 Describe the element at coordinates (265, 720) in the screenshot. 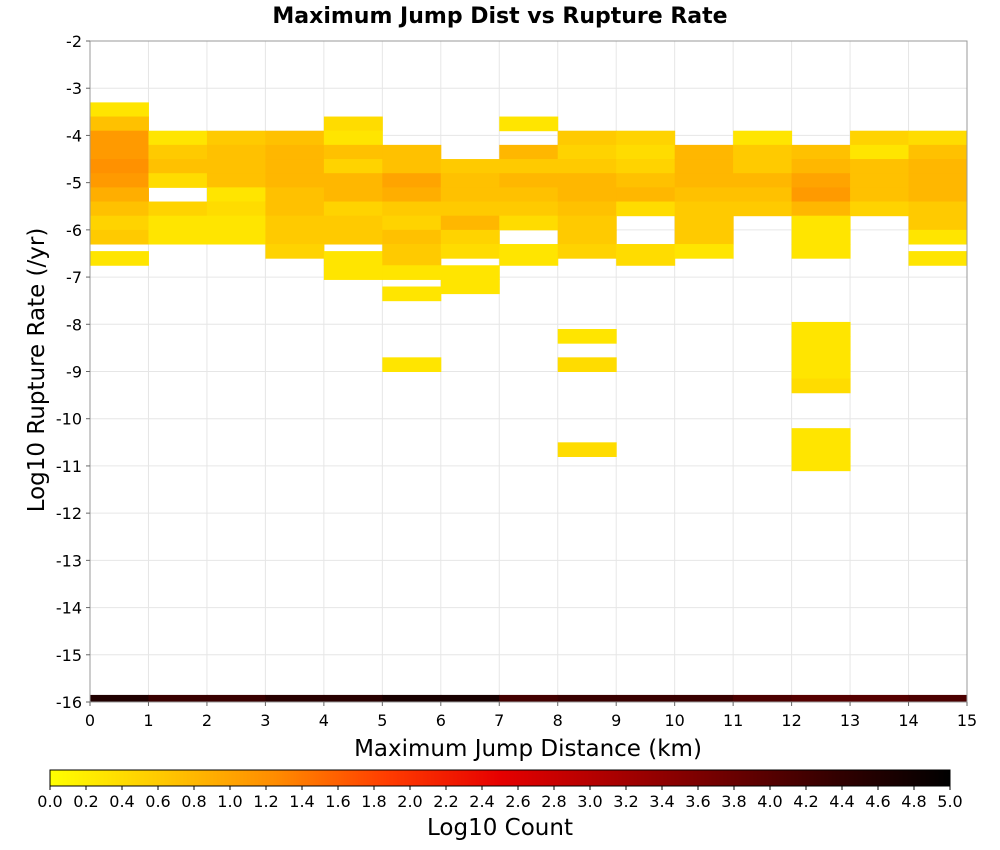

I see `x-tick-label: 3` at that location.